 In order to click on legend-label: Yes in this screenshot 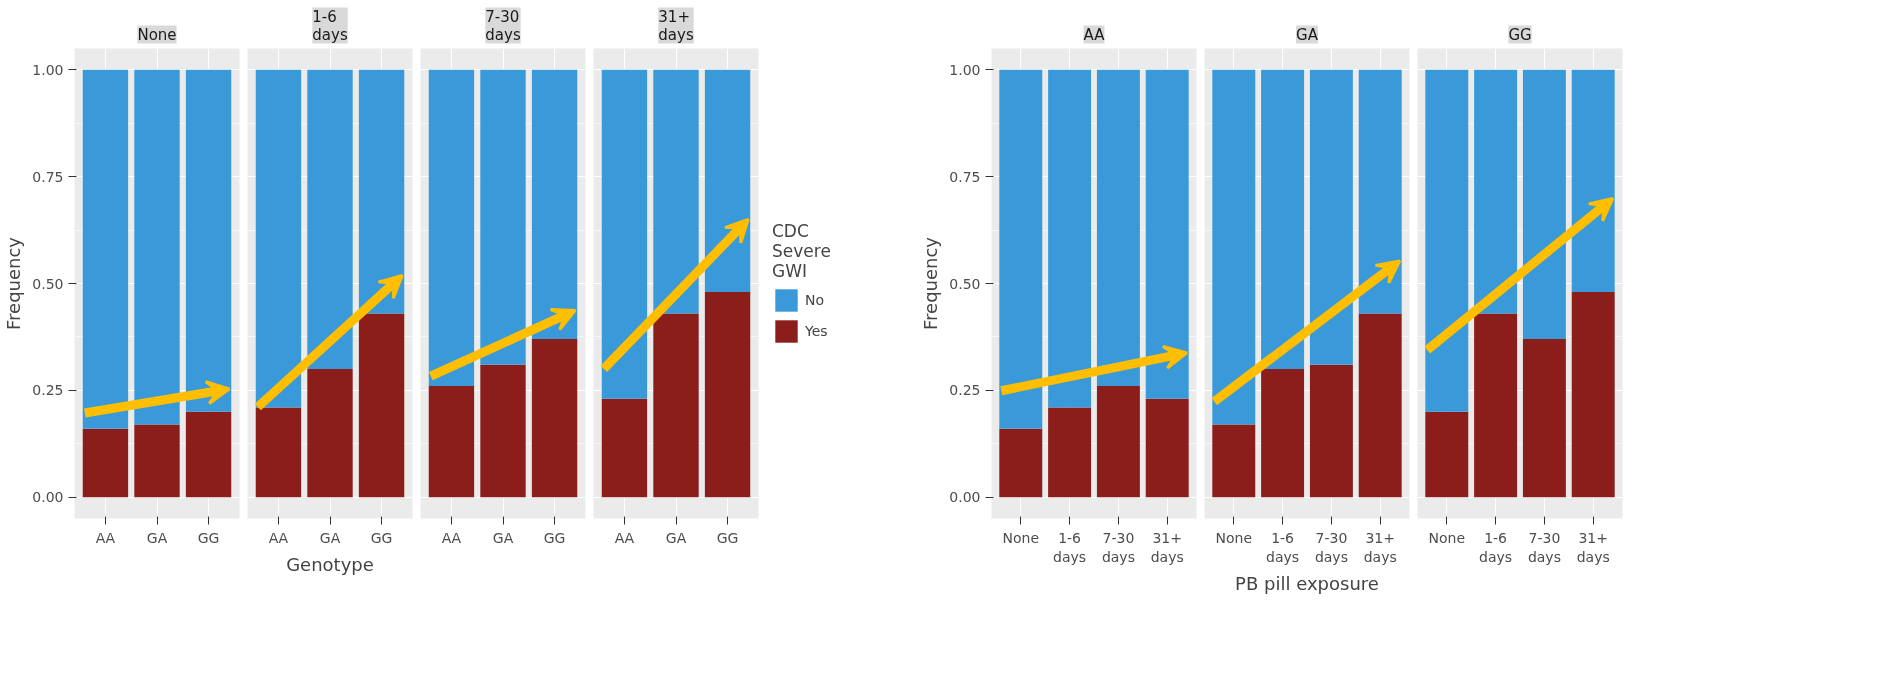, I will do `click(816, 331)`.